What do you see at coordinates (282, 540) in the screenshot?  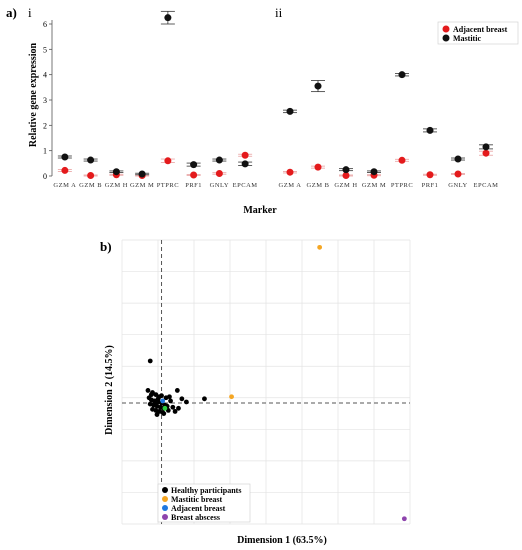 I see `panel-b-x-axis-title: Dimension 1 (63.5%)` at bounding box center [282, 540].